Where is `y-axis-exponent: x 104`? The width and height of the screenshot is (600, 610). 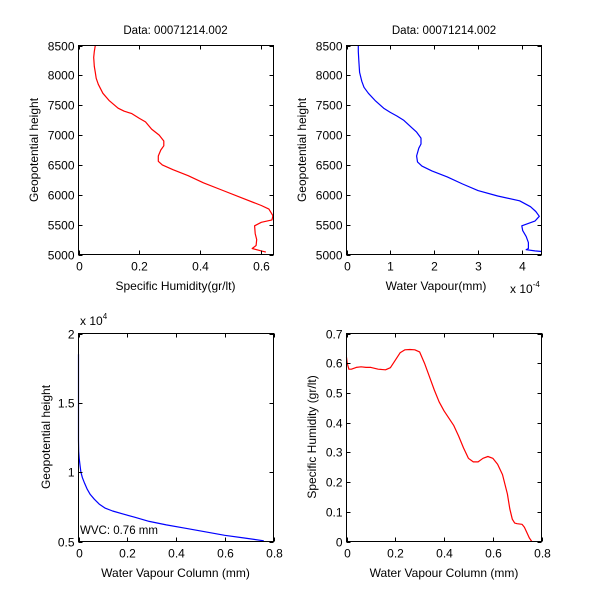 y-axis-exponent: x 104 is located at coordinates (94, 320).